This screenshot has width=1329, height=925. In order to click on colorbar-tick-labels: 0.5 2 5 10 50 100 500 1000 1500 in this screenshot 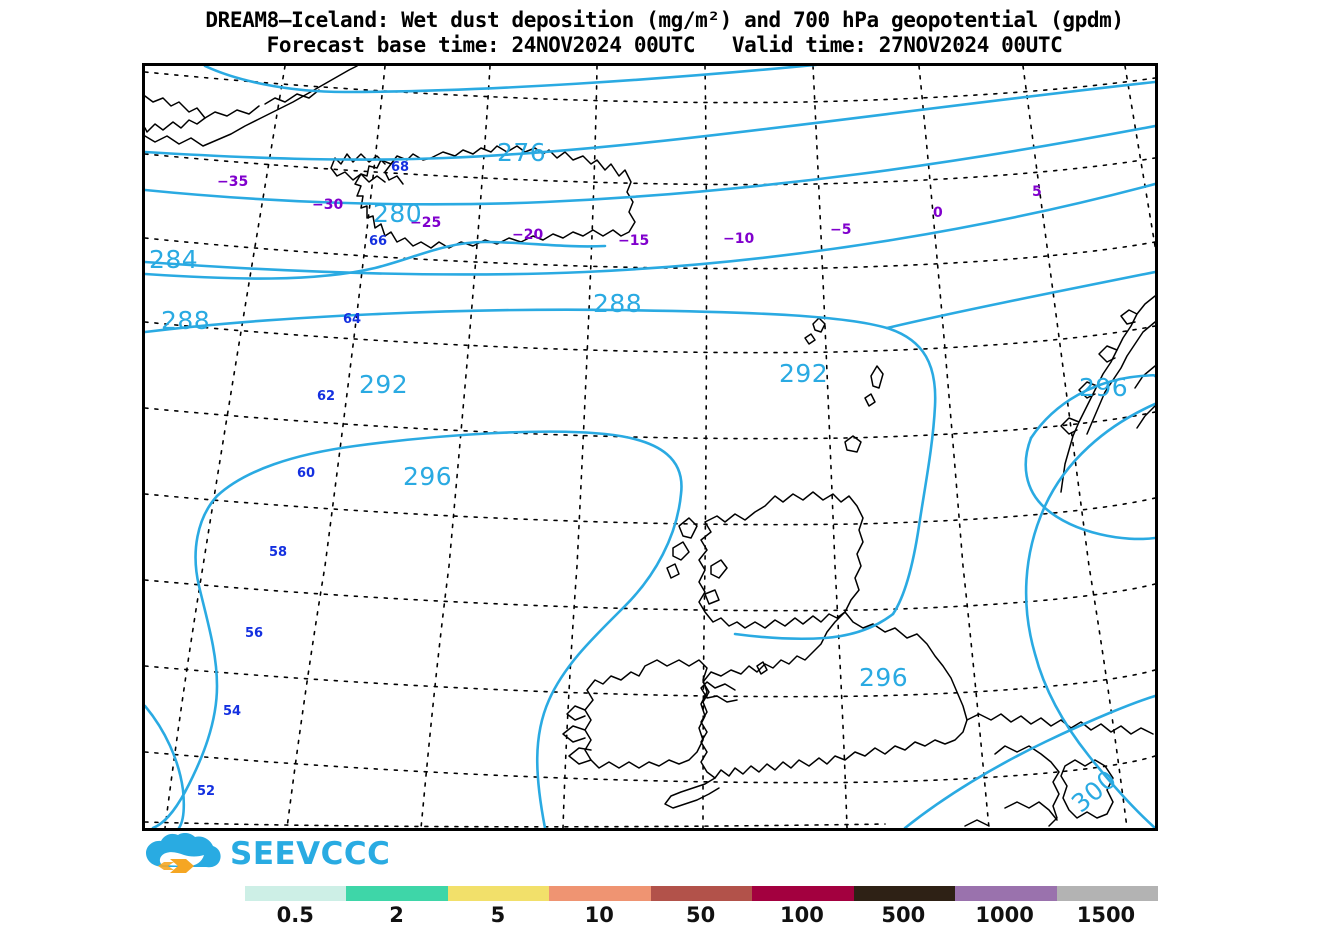, I will do `click(701, 914)`.